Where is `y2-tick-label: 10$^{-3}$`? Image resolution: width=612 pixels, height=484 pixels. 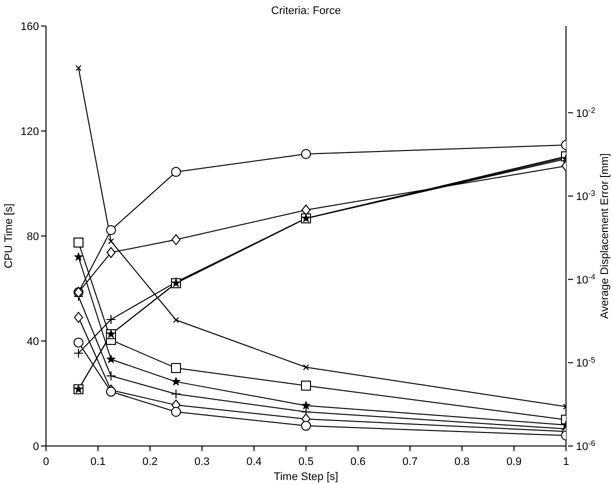 y2-tick-label: 10$^{-3}$ is located at coordinates (586, 196).